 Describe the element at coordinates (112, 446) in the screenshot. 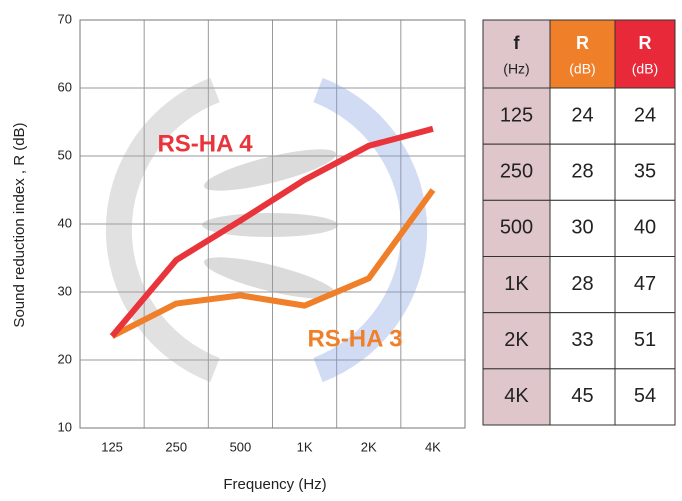

I see `x-tick-label: 125` at that location.